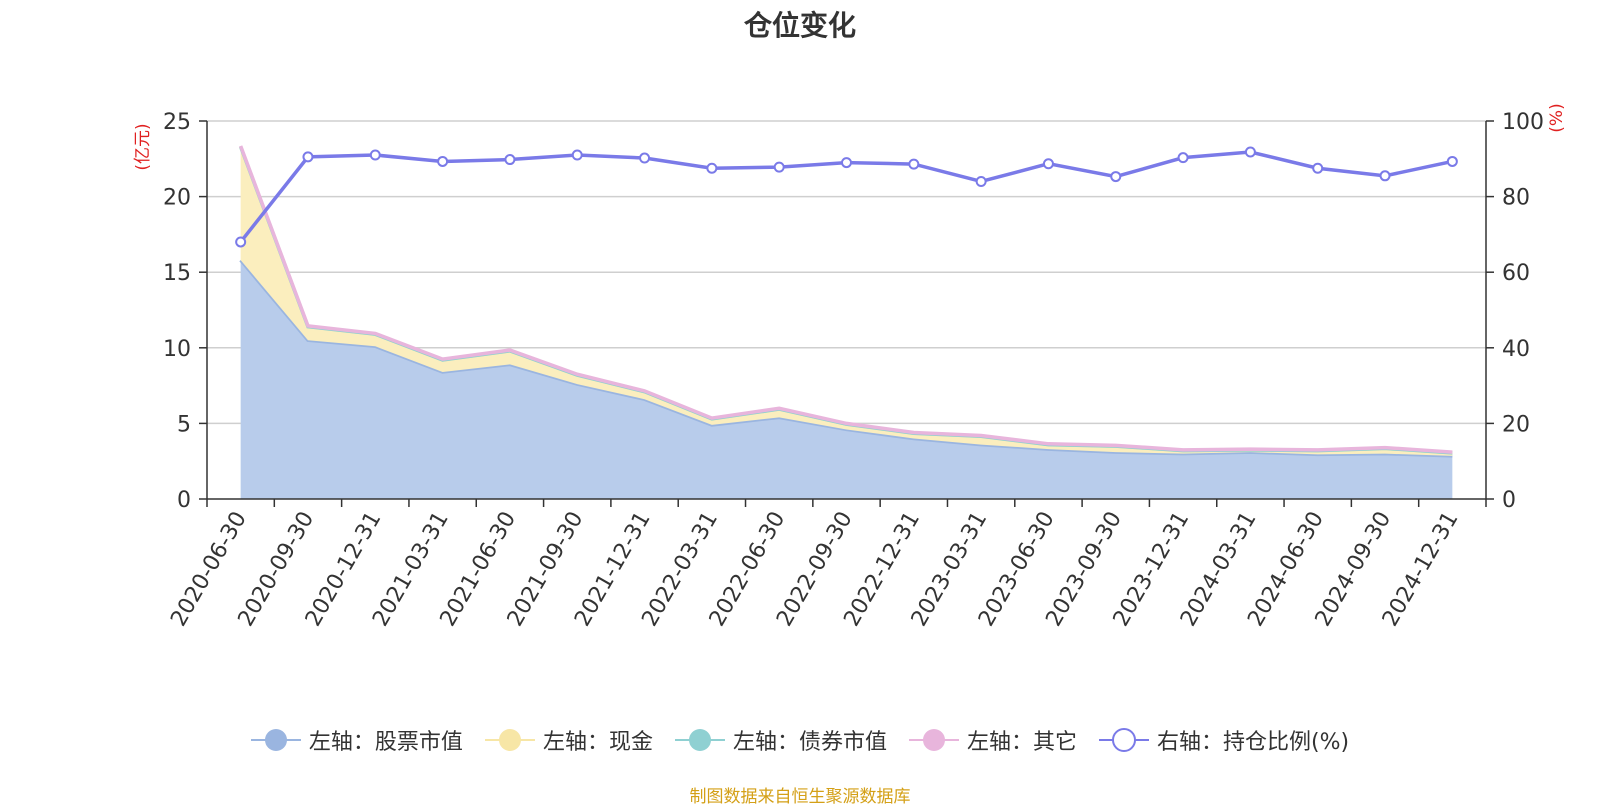 This screenshot has height=807, width=1600. What do you see at coordinates (177, 122) in the screenshot?
I see `y-left-tick-label: 25` at bounding box center [177, 122].